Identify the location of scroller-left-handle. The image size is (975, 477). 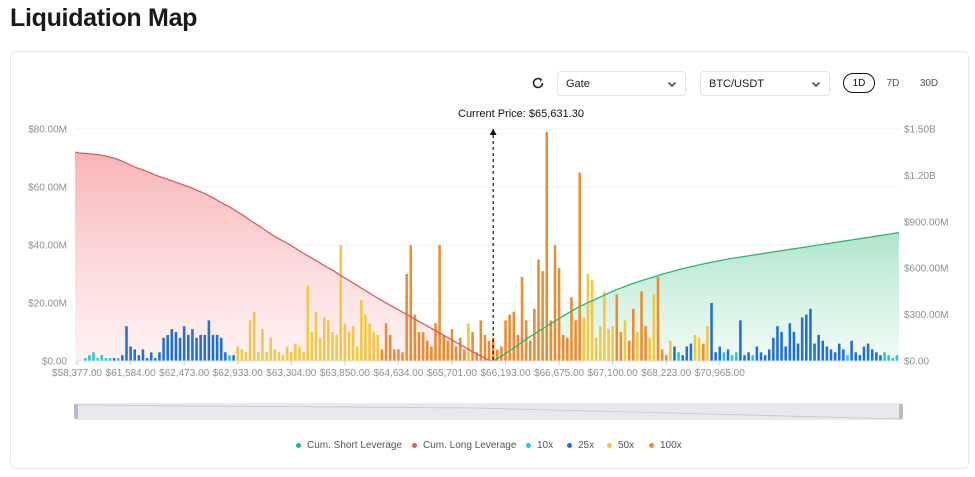
(76, 411).